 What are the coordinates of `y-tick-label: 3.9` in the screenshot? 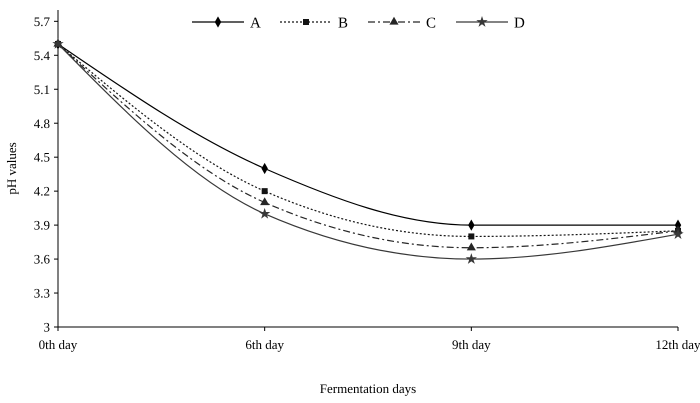 It's located at (42, 225).